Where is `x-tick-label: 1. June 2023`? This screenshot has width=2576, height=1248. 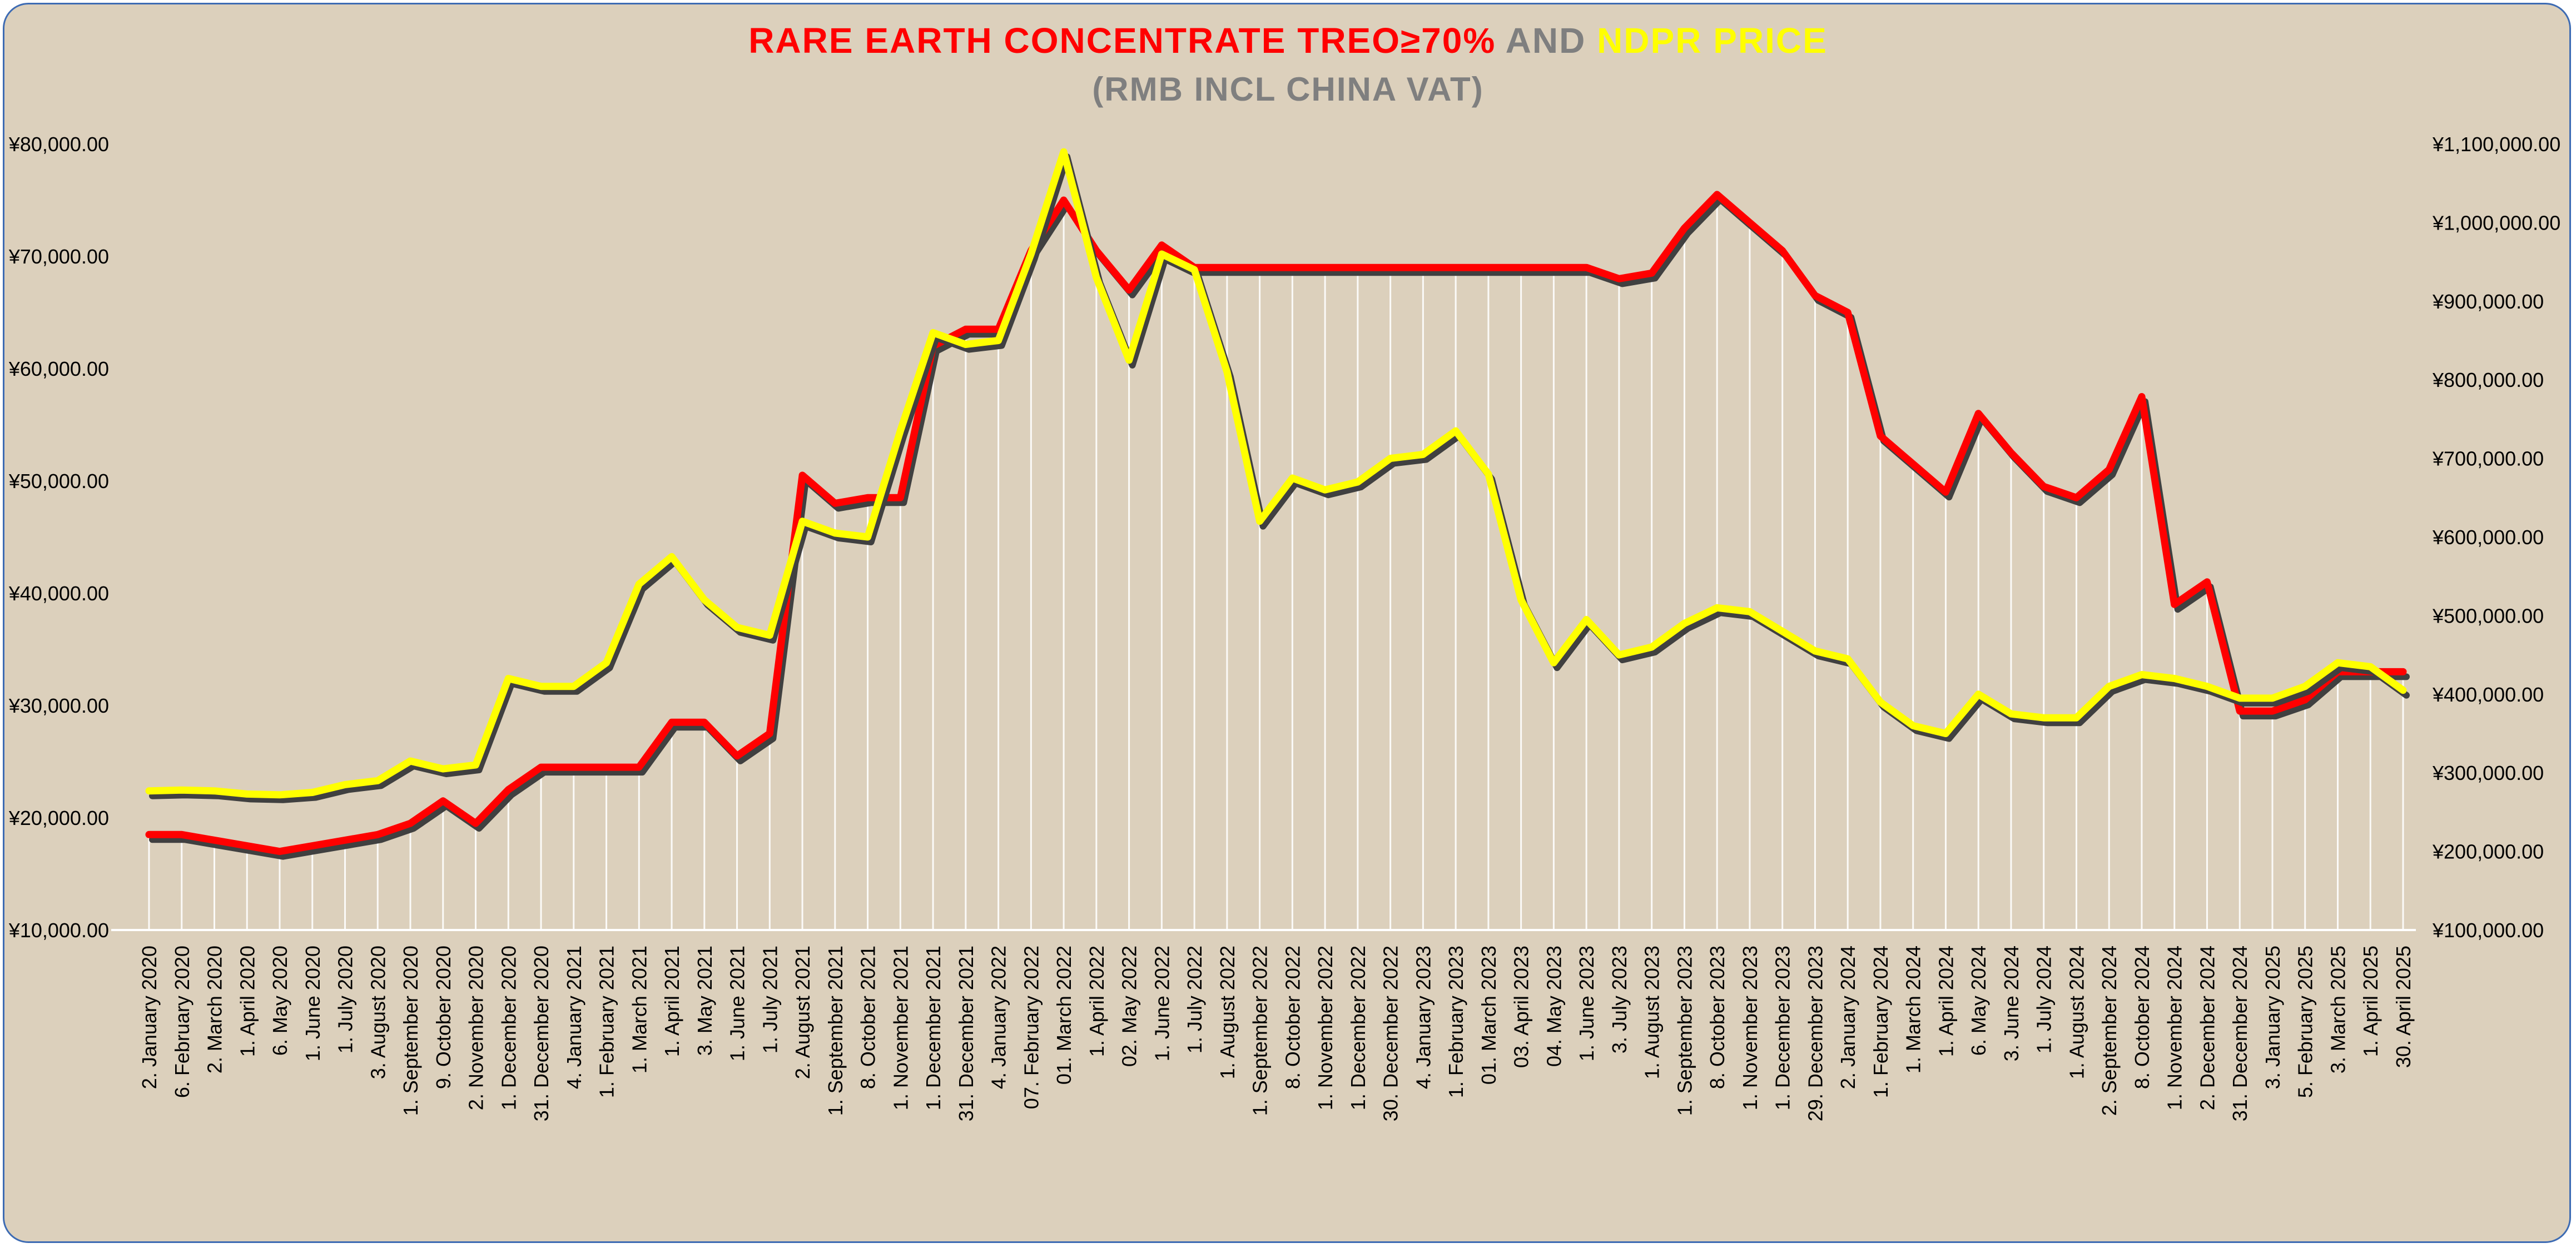 x-tick-label: 1. June 2023 is located at coordinates (1586, 1003).